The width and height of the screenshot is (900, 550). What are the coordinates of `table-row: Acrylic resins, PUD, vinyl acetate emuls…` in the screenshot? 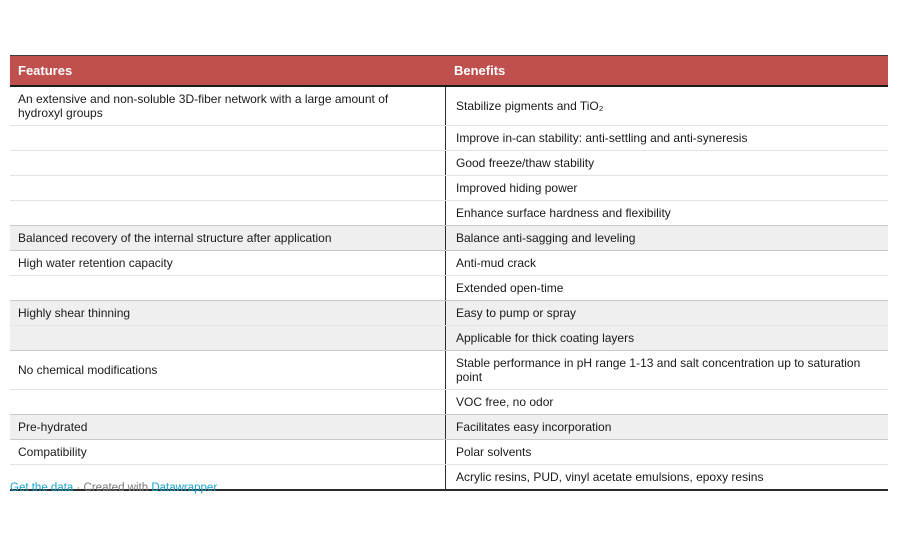 It's located at (449, 477).